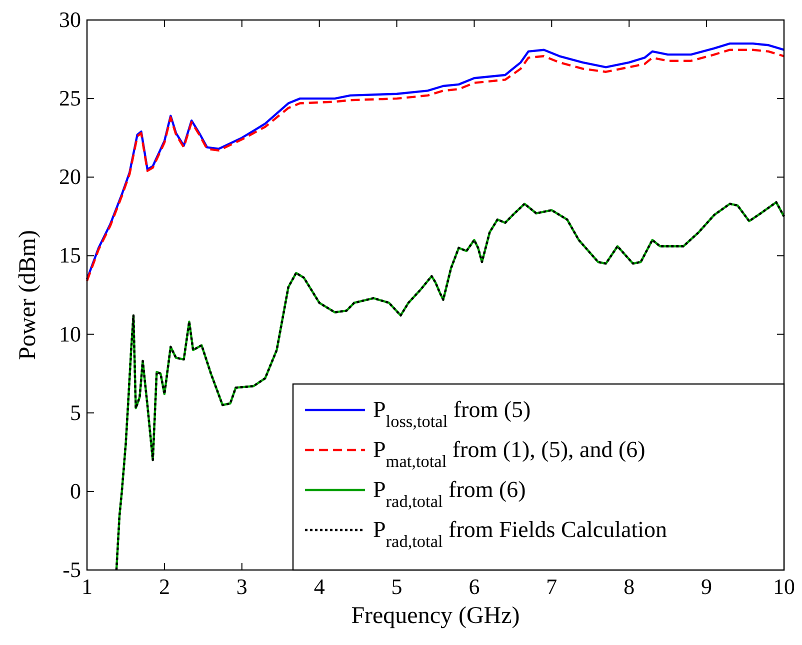 The height and width of the screenshot is (645, 802). What do you see at coordinates (552, 586) in the screenshot?
I see `x-tick-label: 7` at bounding box center [552, 586].